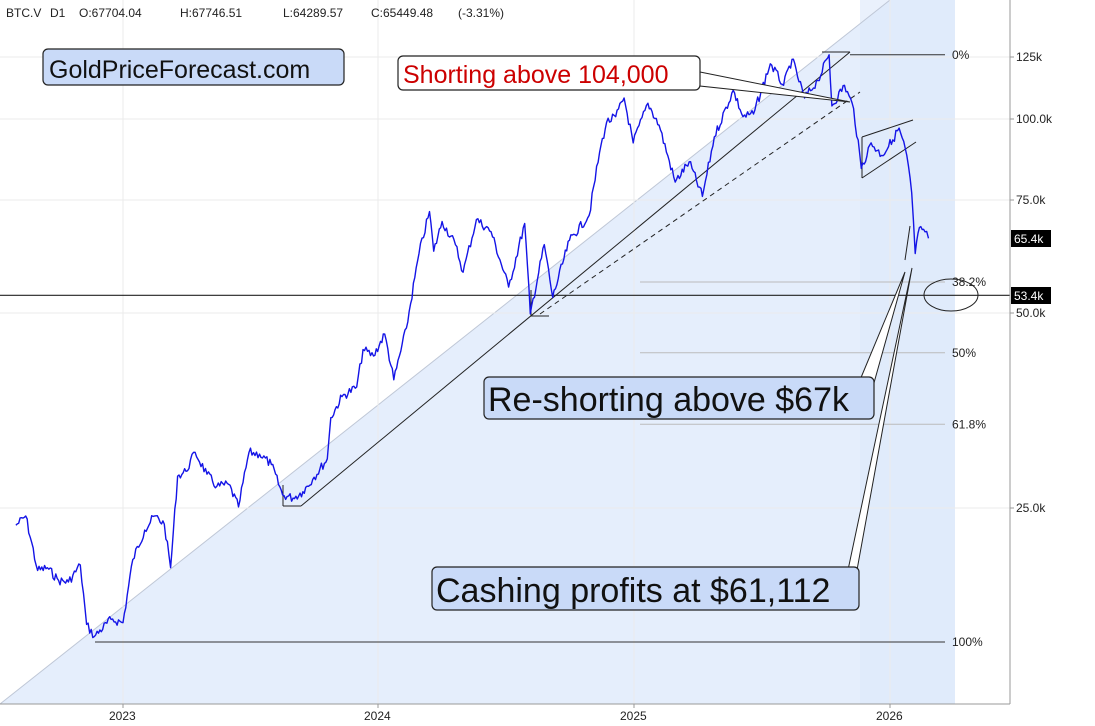 This screenshot has width=1095, height=726. I want to click on level-label: 53.4k, so click(1029, 296).